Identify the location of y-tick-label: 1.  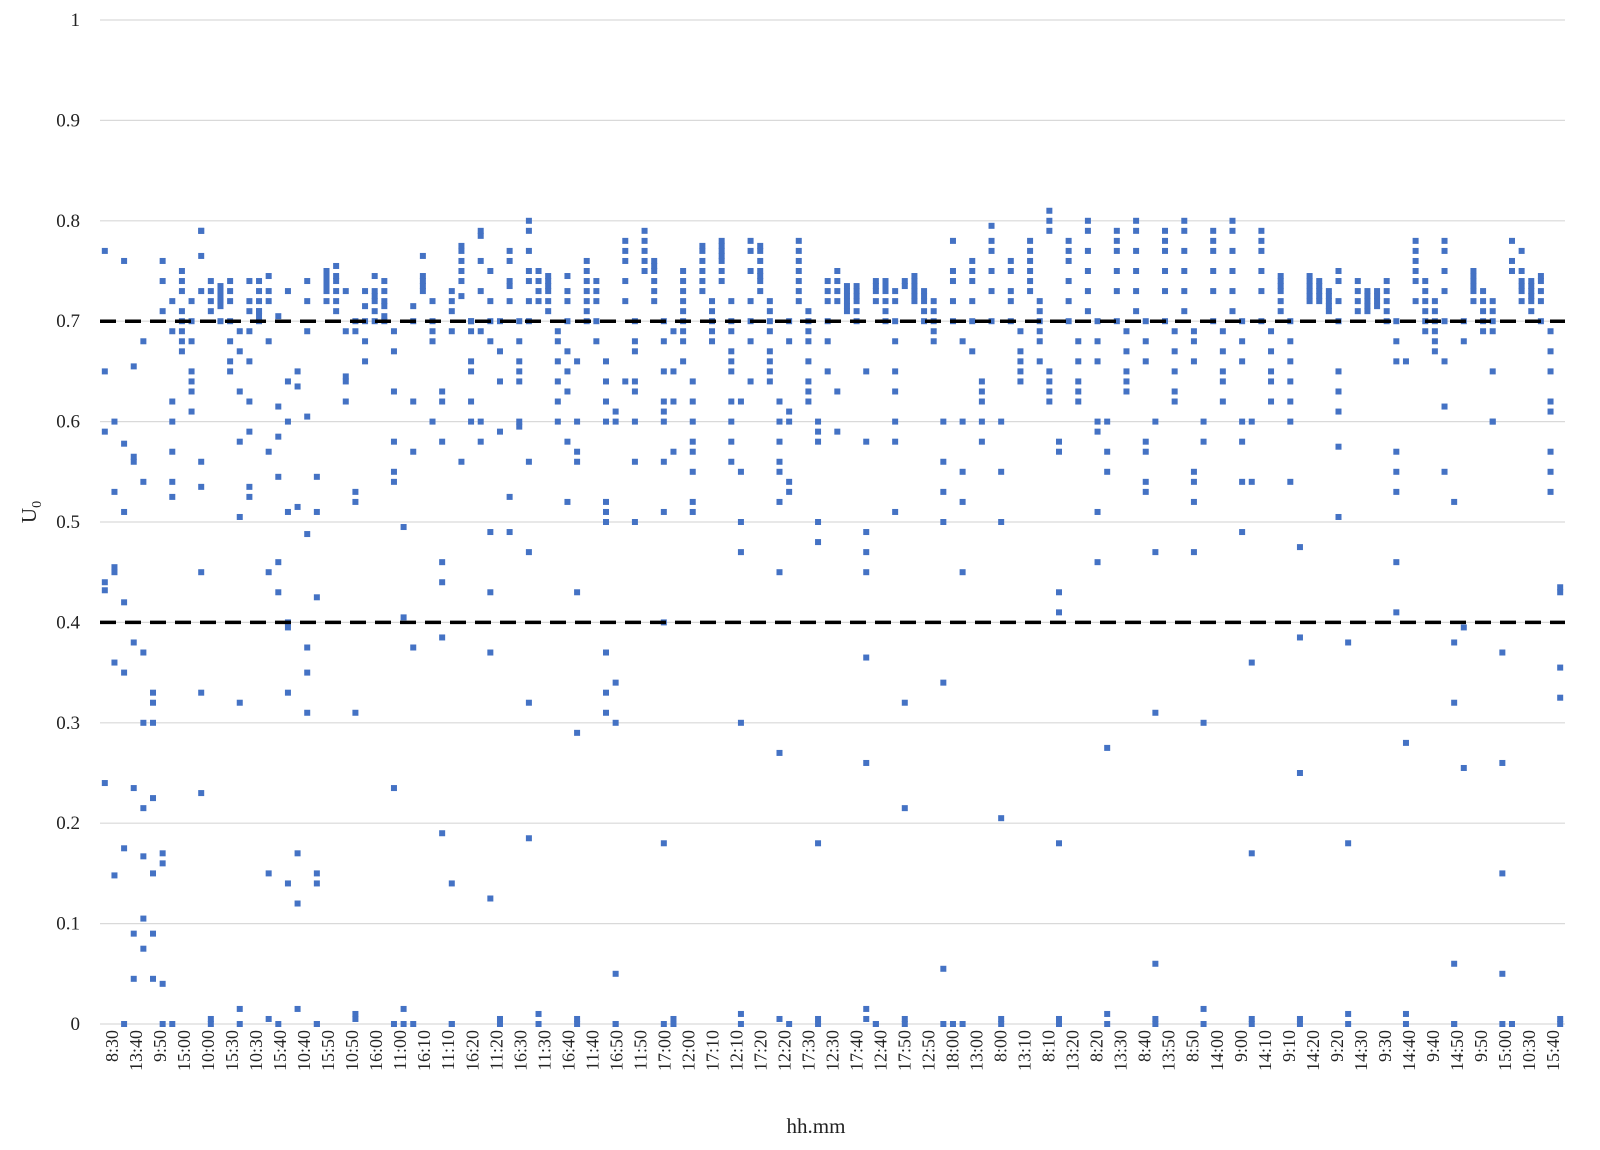
(76, 20).